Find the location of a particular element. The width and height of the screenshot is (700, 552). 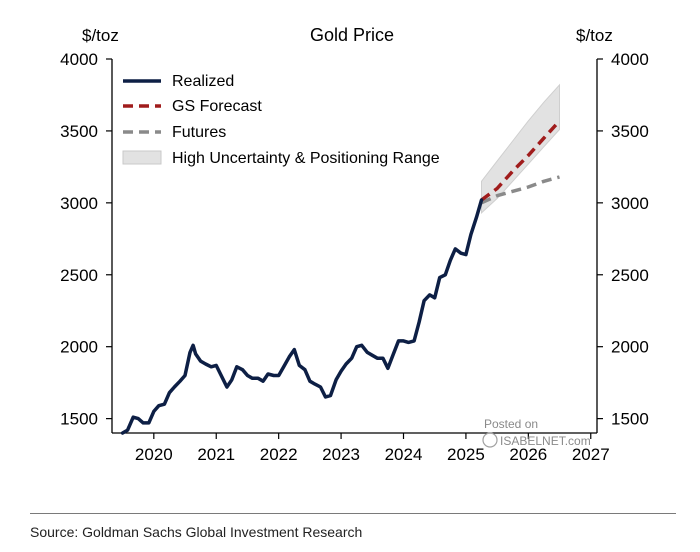

y-tick-label-left: 3000 is located at coordinates (79, 203).